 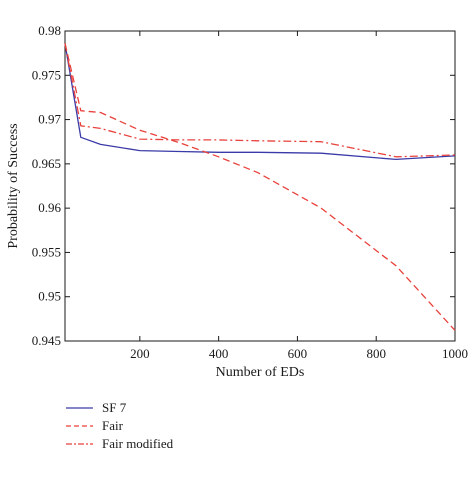 What do you see at coordinates (138, 443) in the screenshot?
I see `legend-label-fair-modified: Fair modified` at bounding box center [138, 443].